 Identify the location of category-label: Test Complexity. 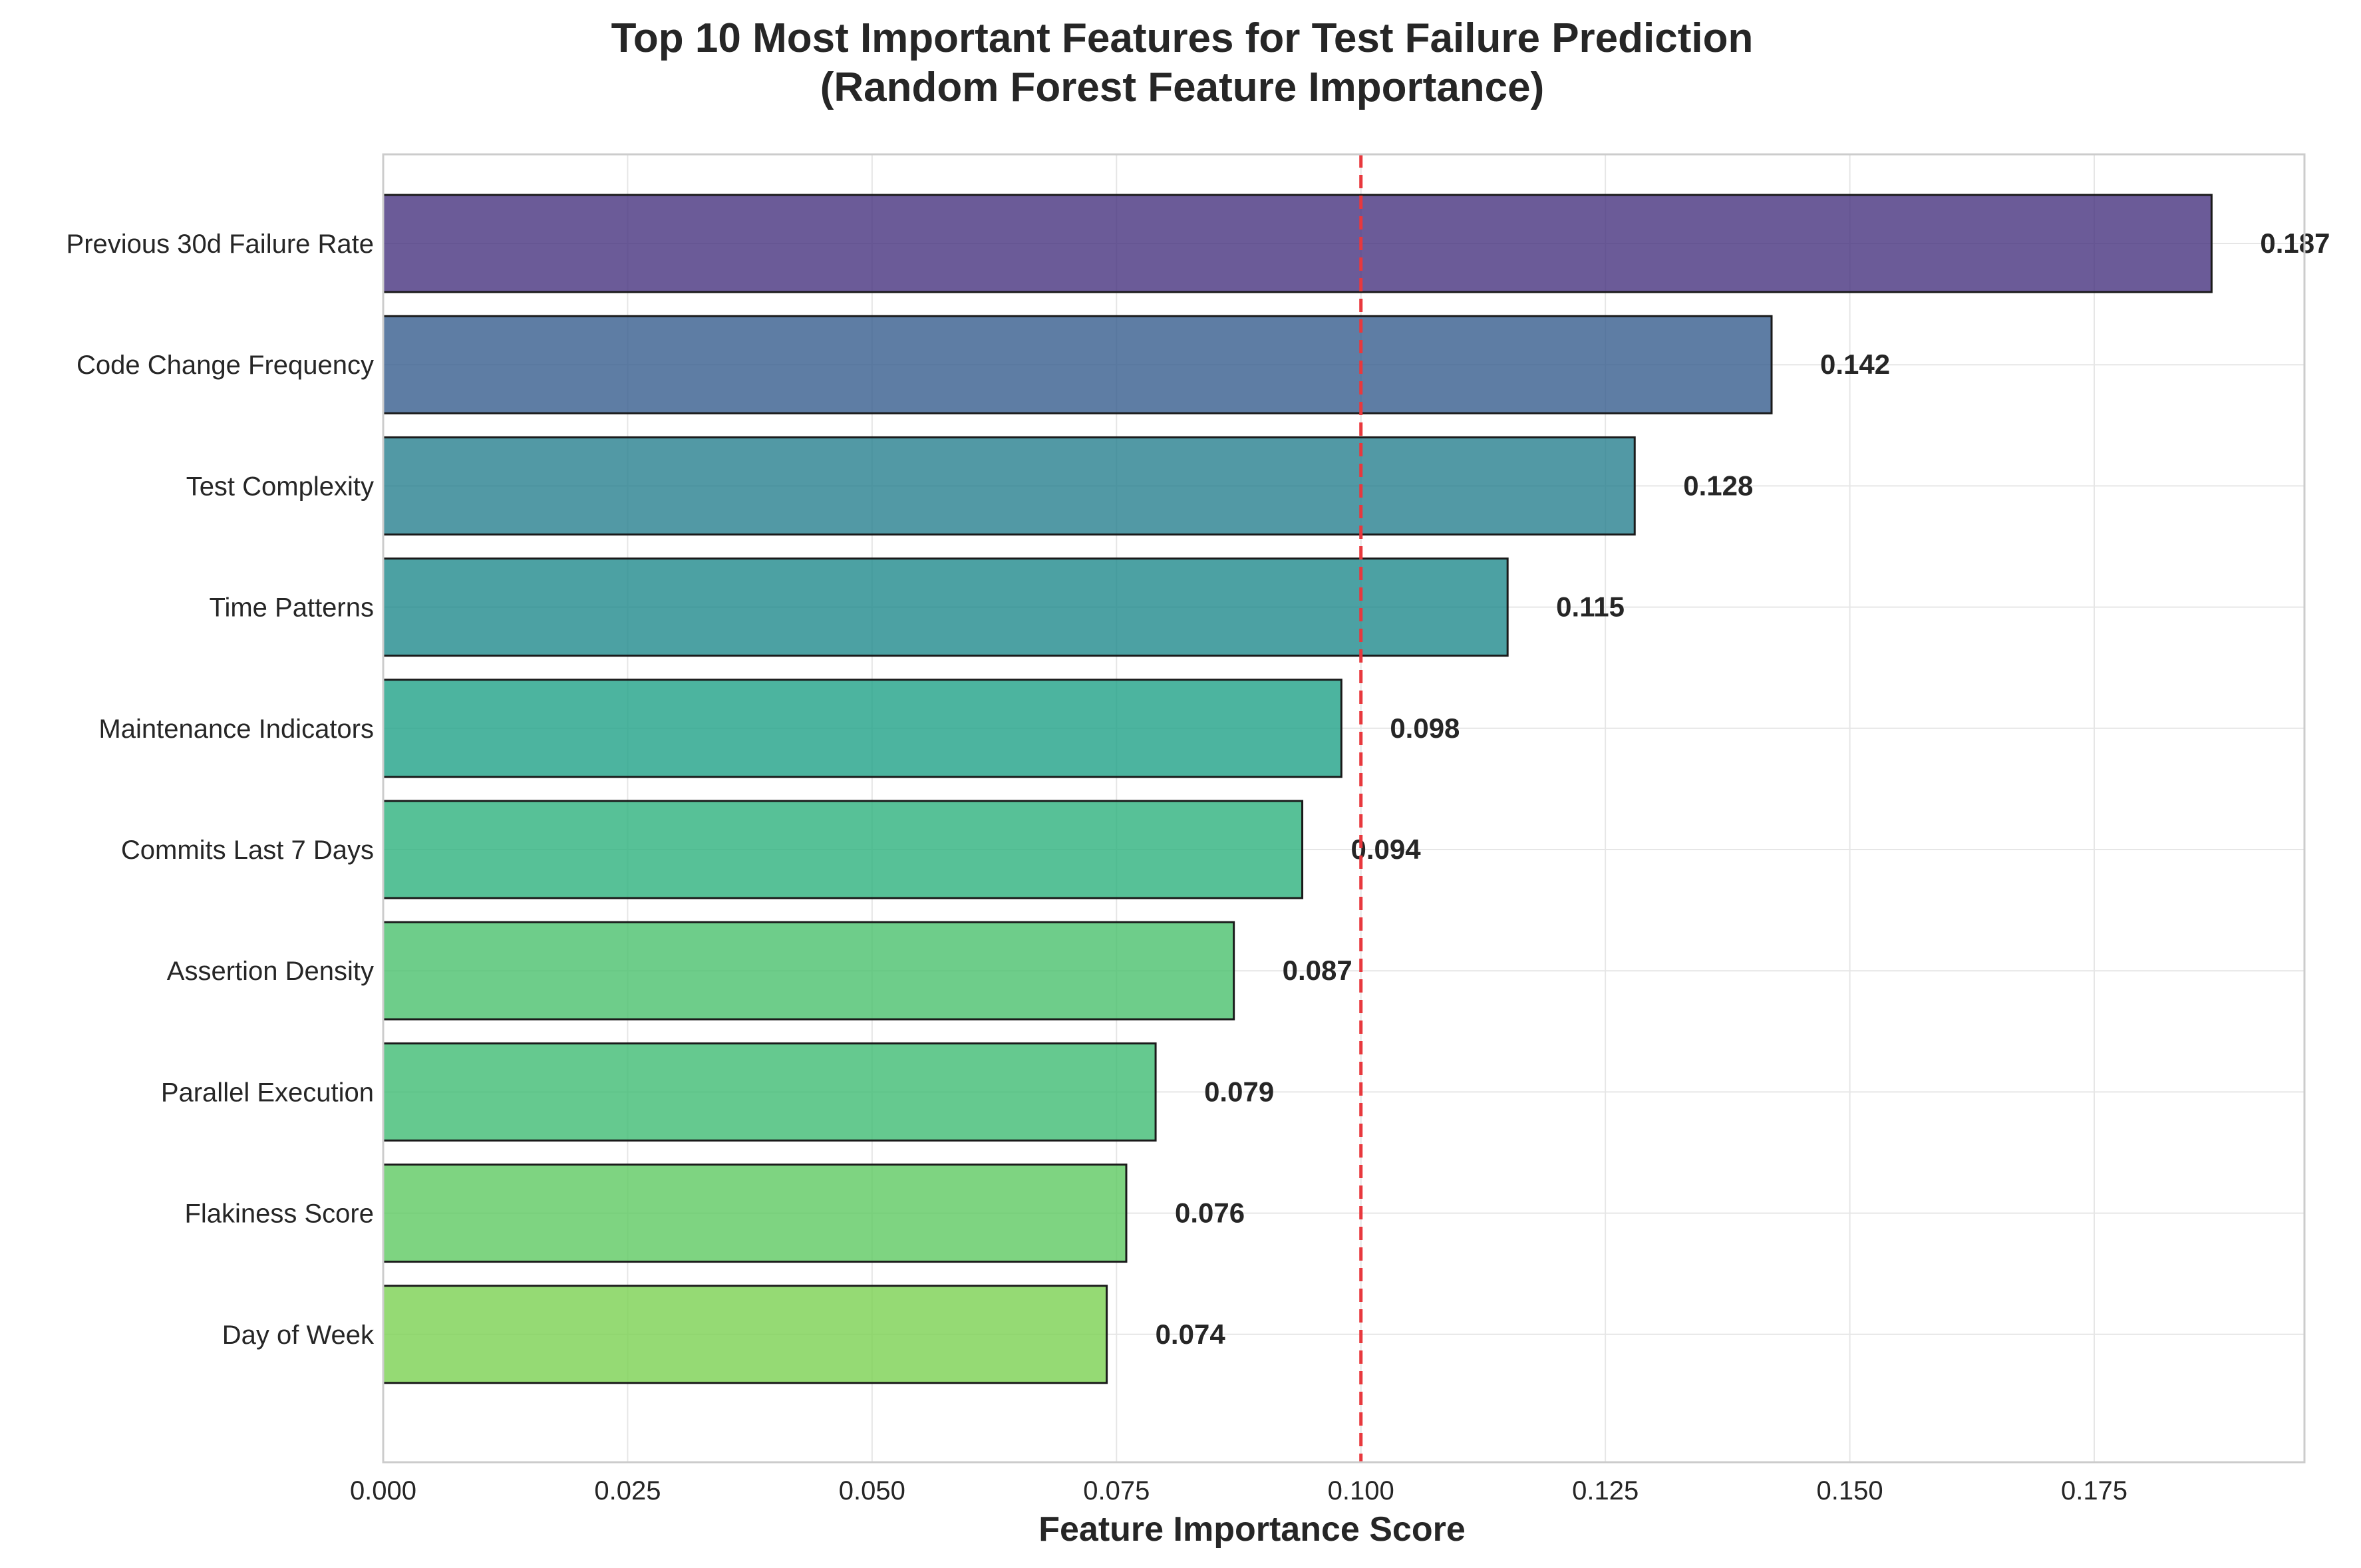
(280, 486).